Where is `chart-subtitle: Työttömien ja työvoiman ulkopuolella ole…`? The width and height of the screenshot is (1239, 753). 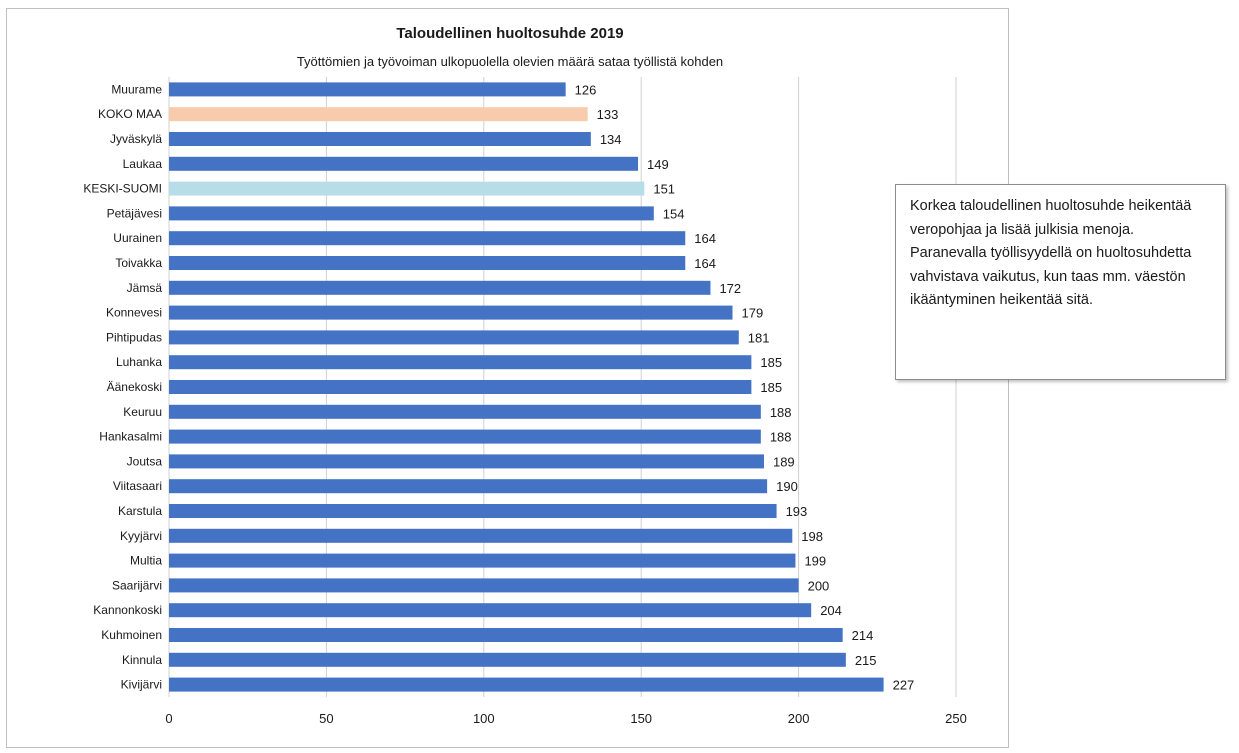 chart-subtitle: Työttömien ja työvoiman ulkopuolella ole… is located at coordinates (510, 61).